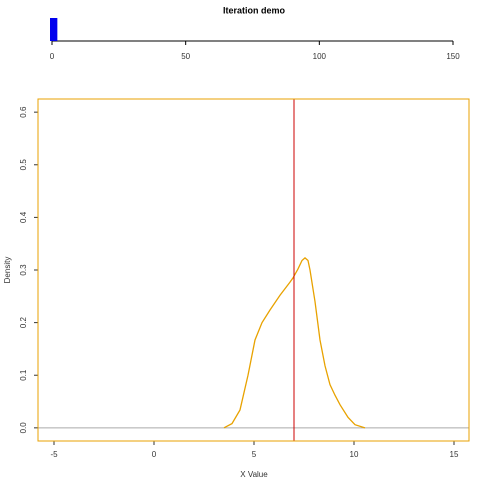 This screenshot has height=480, width=480. I want to click on x-tick-label: 150, so click(453, 56).